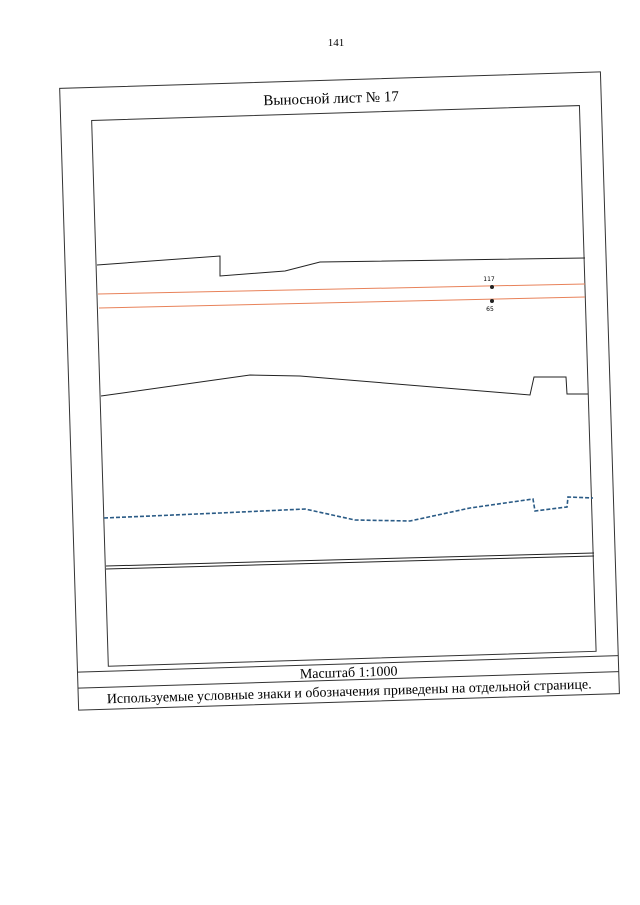  What do you see at coordinates (490, 309) in the screenshot?
I see `point-label: 65` at bounding box center [490, 309].